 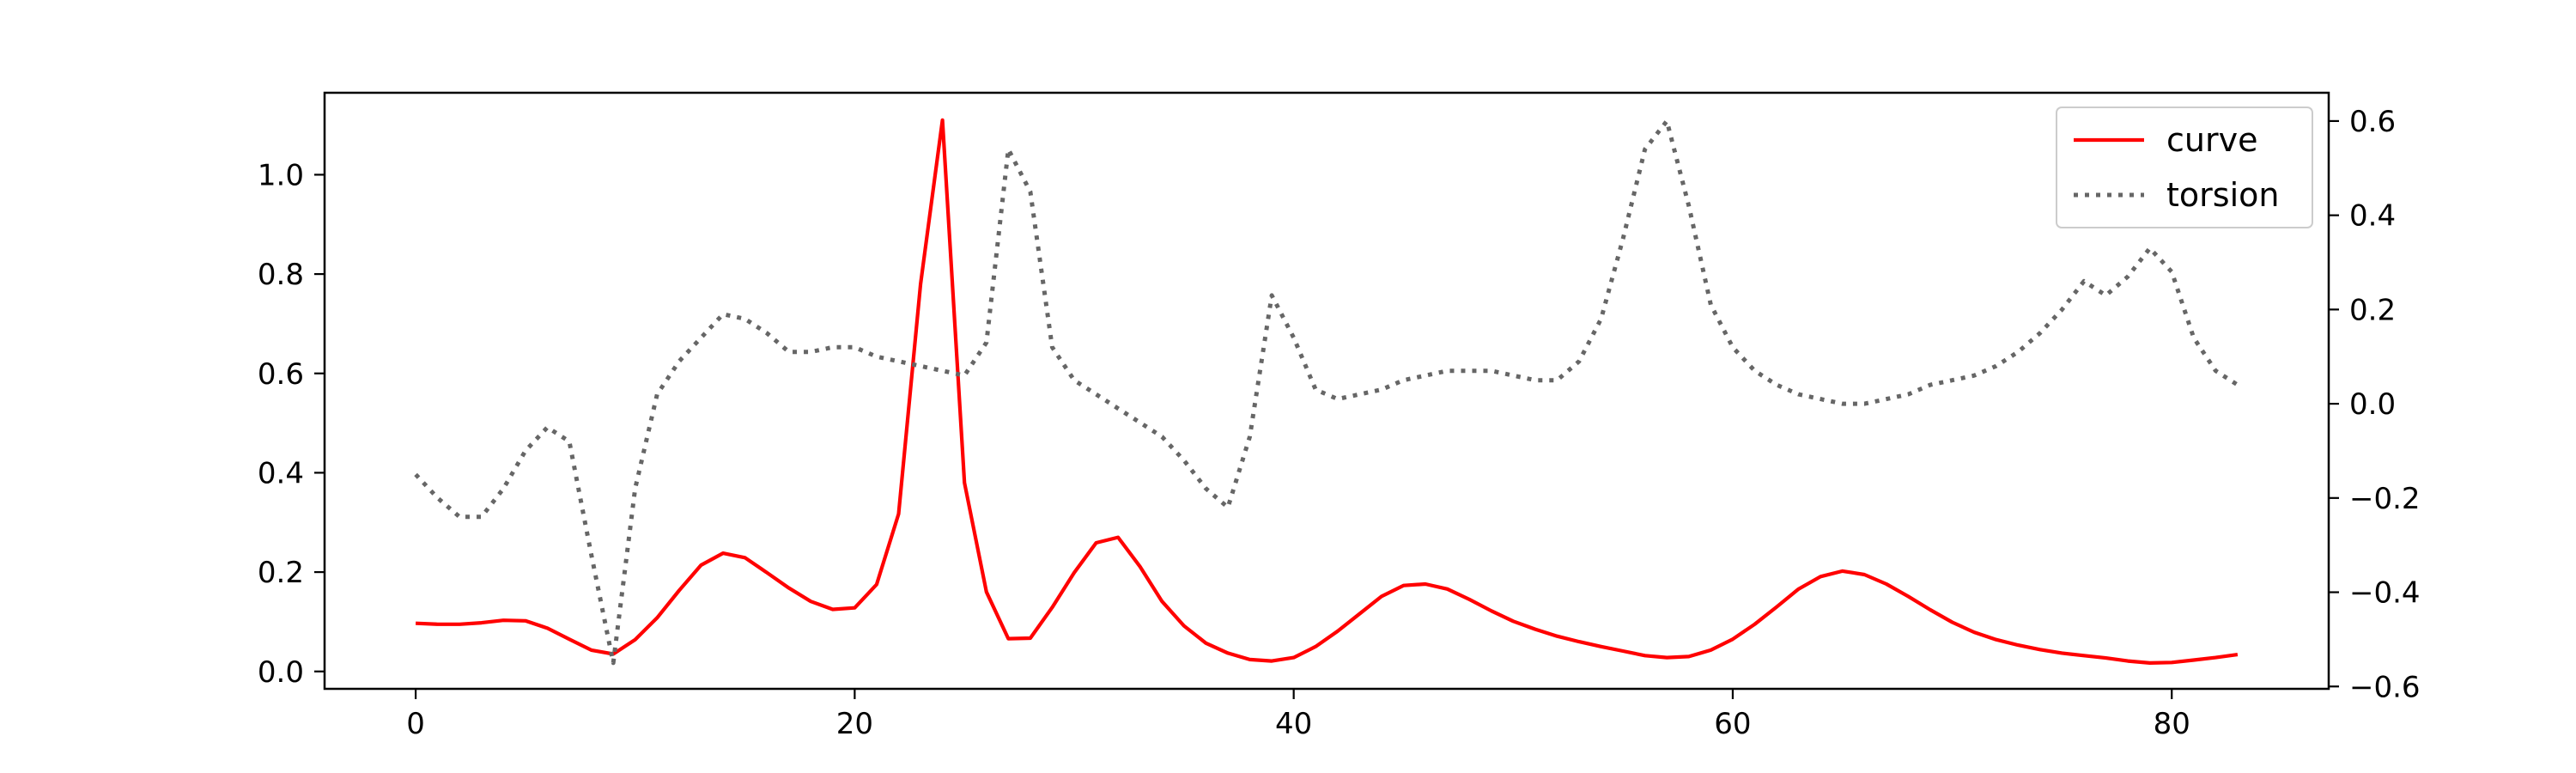 What do you see at coordinates (2385, 593) in the screenshot?
I see `y2-tick-label: −0.4` at bounding box center [2385, 593].